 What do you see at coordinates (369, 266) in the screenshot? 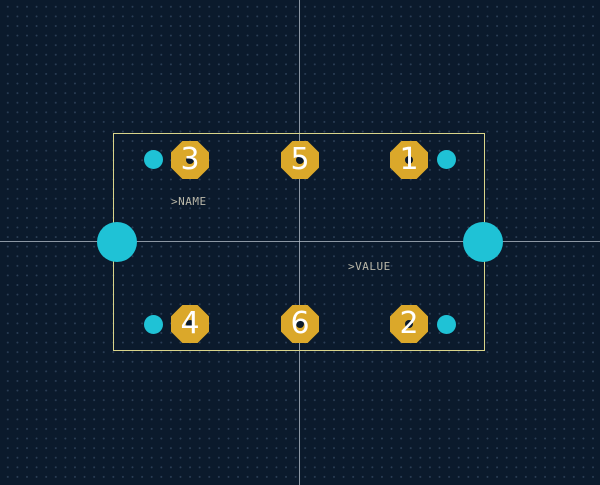
I see `value-label: >VALUE` at bounding box center [369, 266].